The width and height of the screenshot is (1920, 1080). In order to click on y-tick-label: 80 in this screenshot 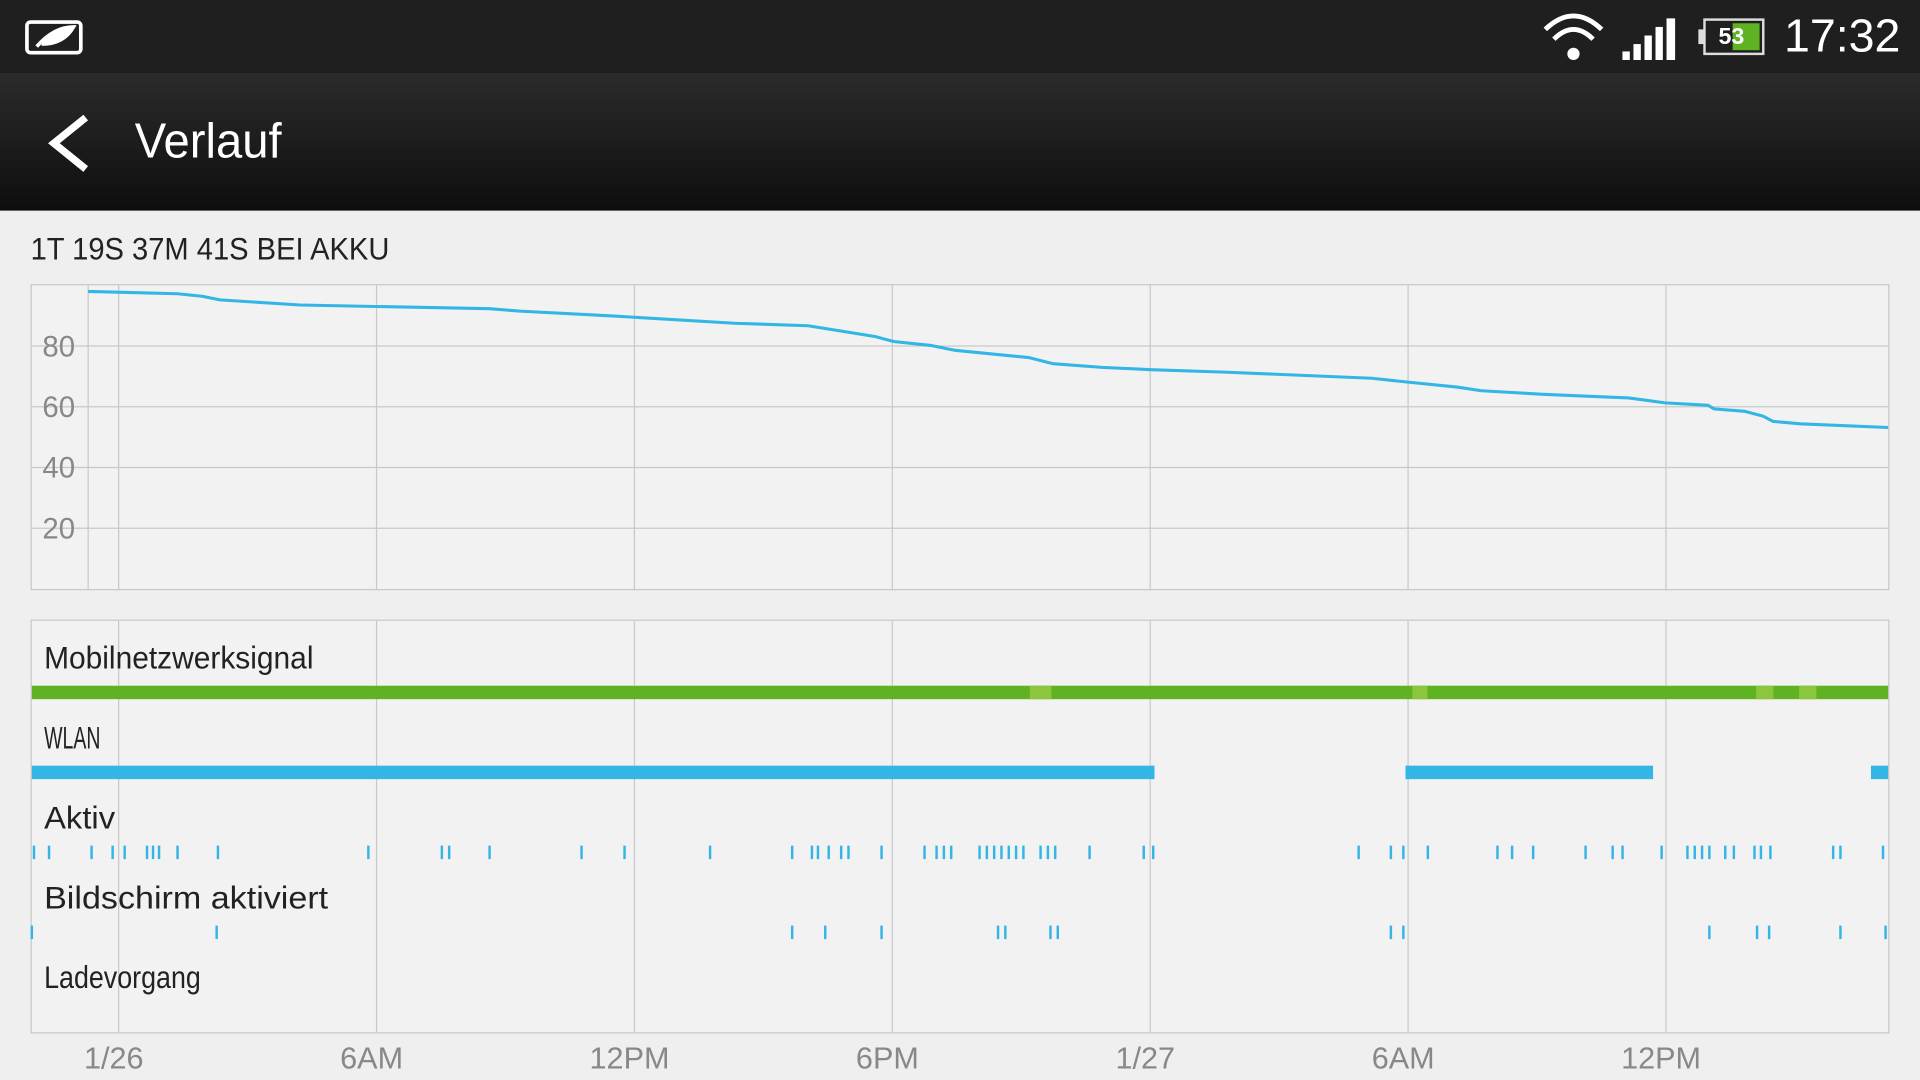, I will do `click(58, 346)`.